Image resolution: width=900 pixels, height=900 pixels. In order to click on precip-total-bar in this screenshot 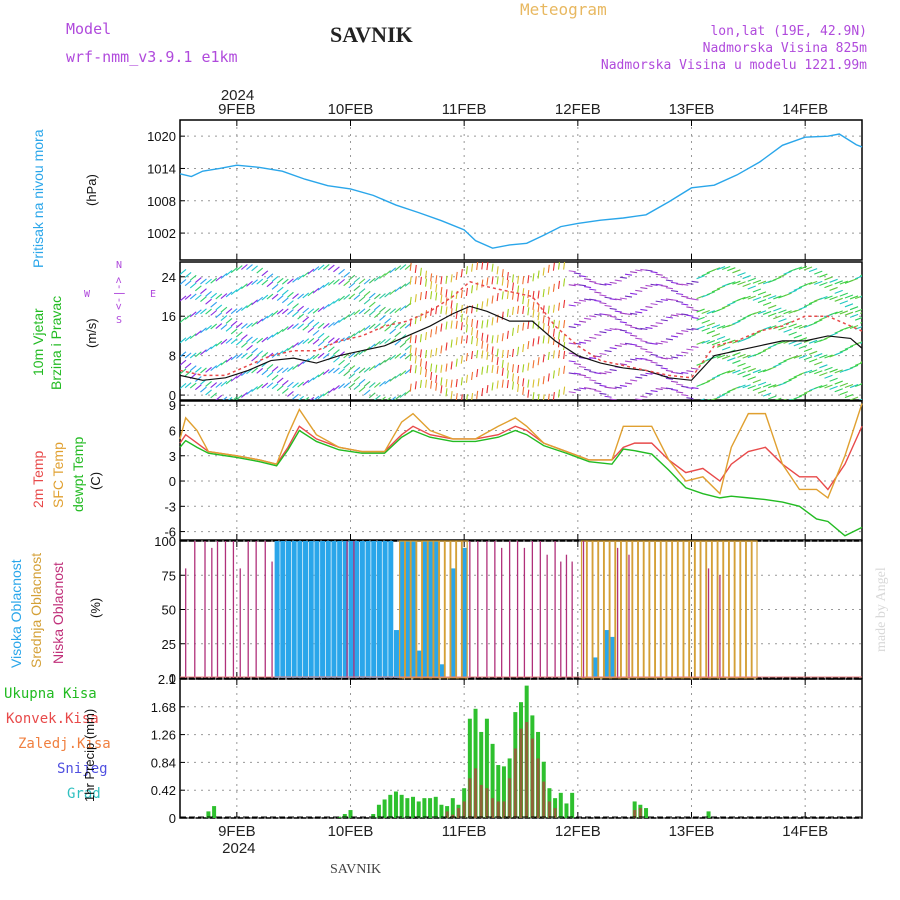, I will do `click(566, 810)`.